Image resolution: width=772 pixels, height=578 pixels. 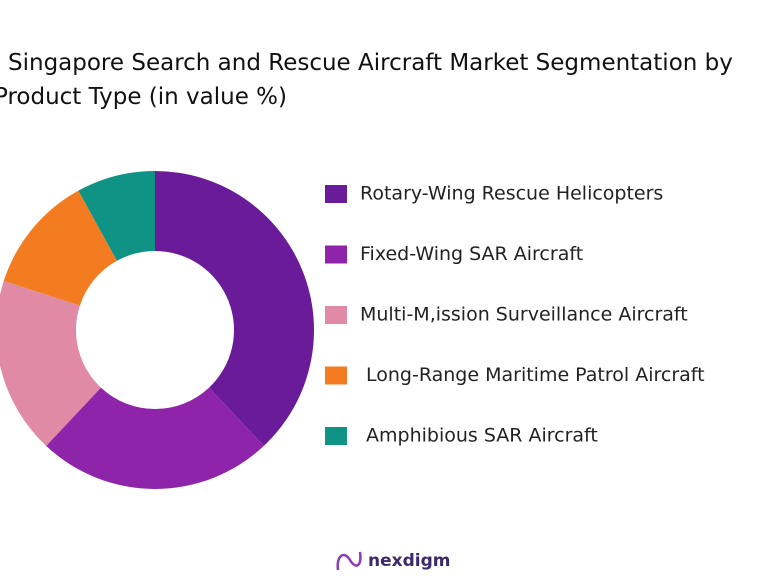 I want to click on legend-label: Multi-M,ission Surveillance Aircraft, so click(x=524, y=315).